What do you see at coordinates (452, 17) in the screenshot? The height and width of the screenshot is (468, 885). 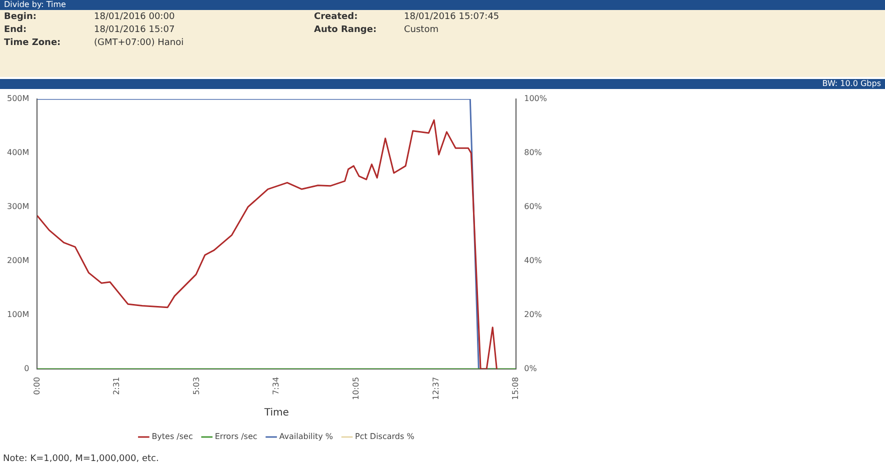 I see `text: 18/01/2016 15:07:45` at bounding box center [452, 17].